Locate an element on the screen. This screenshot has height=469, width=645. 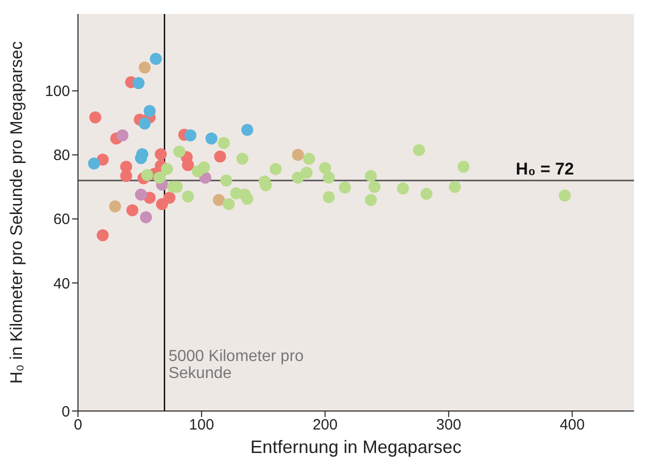
y-tick-label: 60 is located at coordinates (61, 219).